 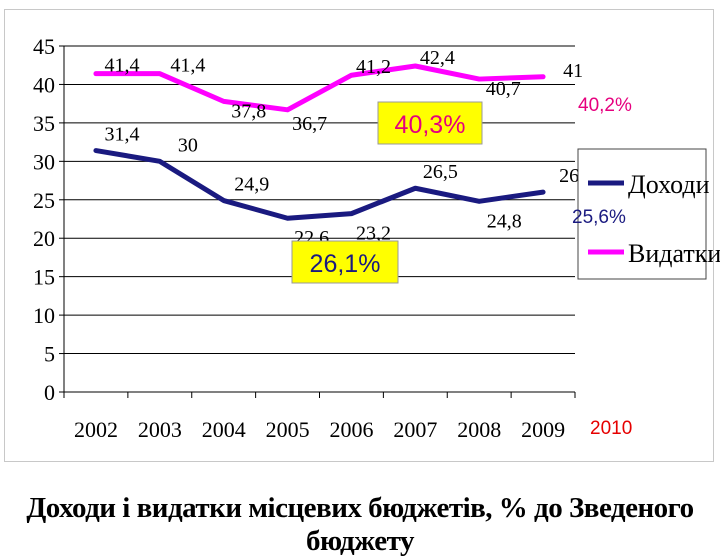 I want to click on y-tick-label: 40, so click(x=44, y=84).